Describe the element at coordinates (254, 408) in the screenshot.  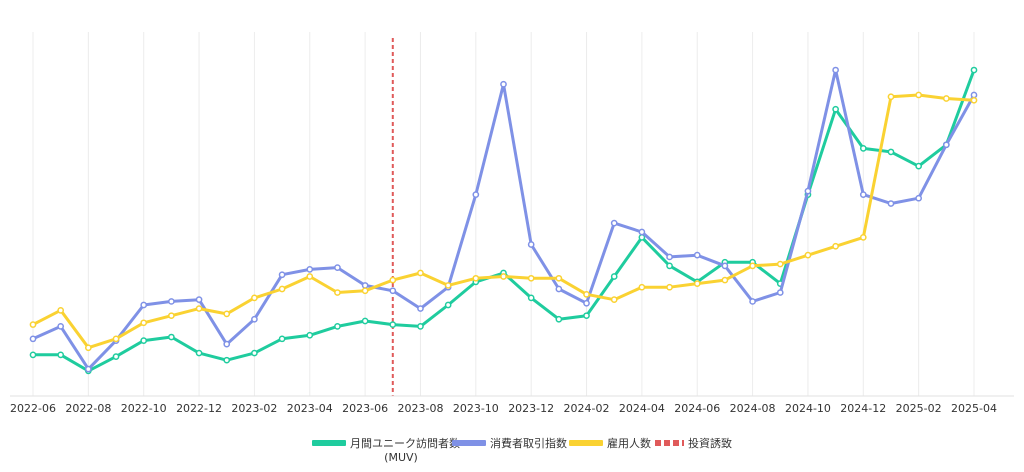
I see `x-tick-label: 2023-02` at that location.